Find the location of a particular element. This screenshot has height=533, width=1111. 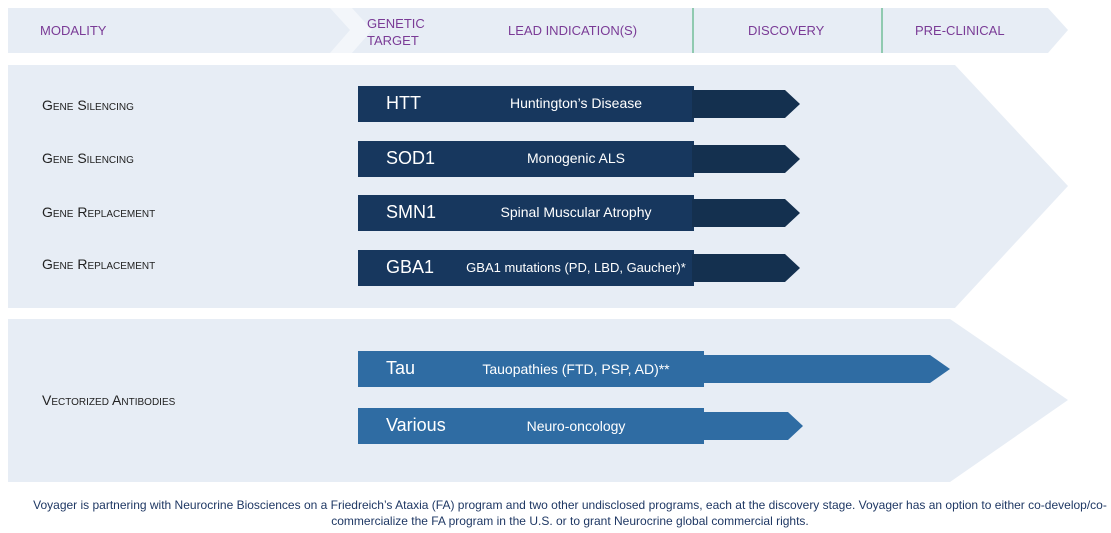

target: SMN1 is located at coordinates (411, 212).